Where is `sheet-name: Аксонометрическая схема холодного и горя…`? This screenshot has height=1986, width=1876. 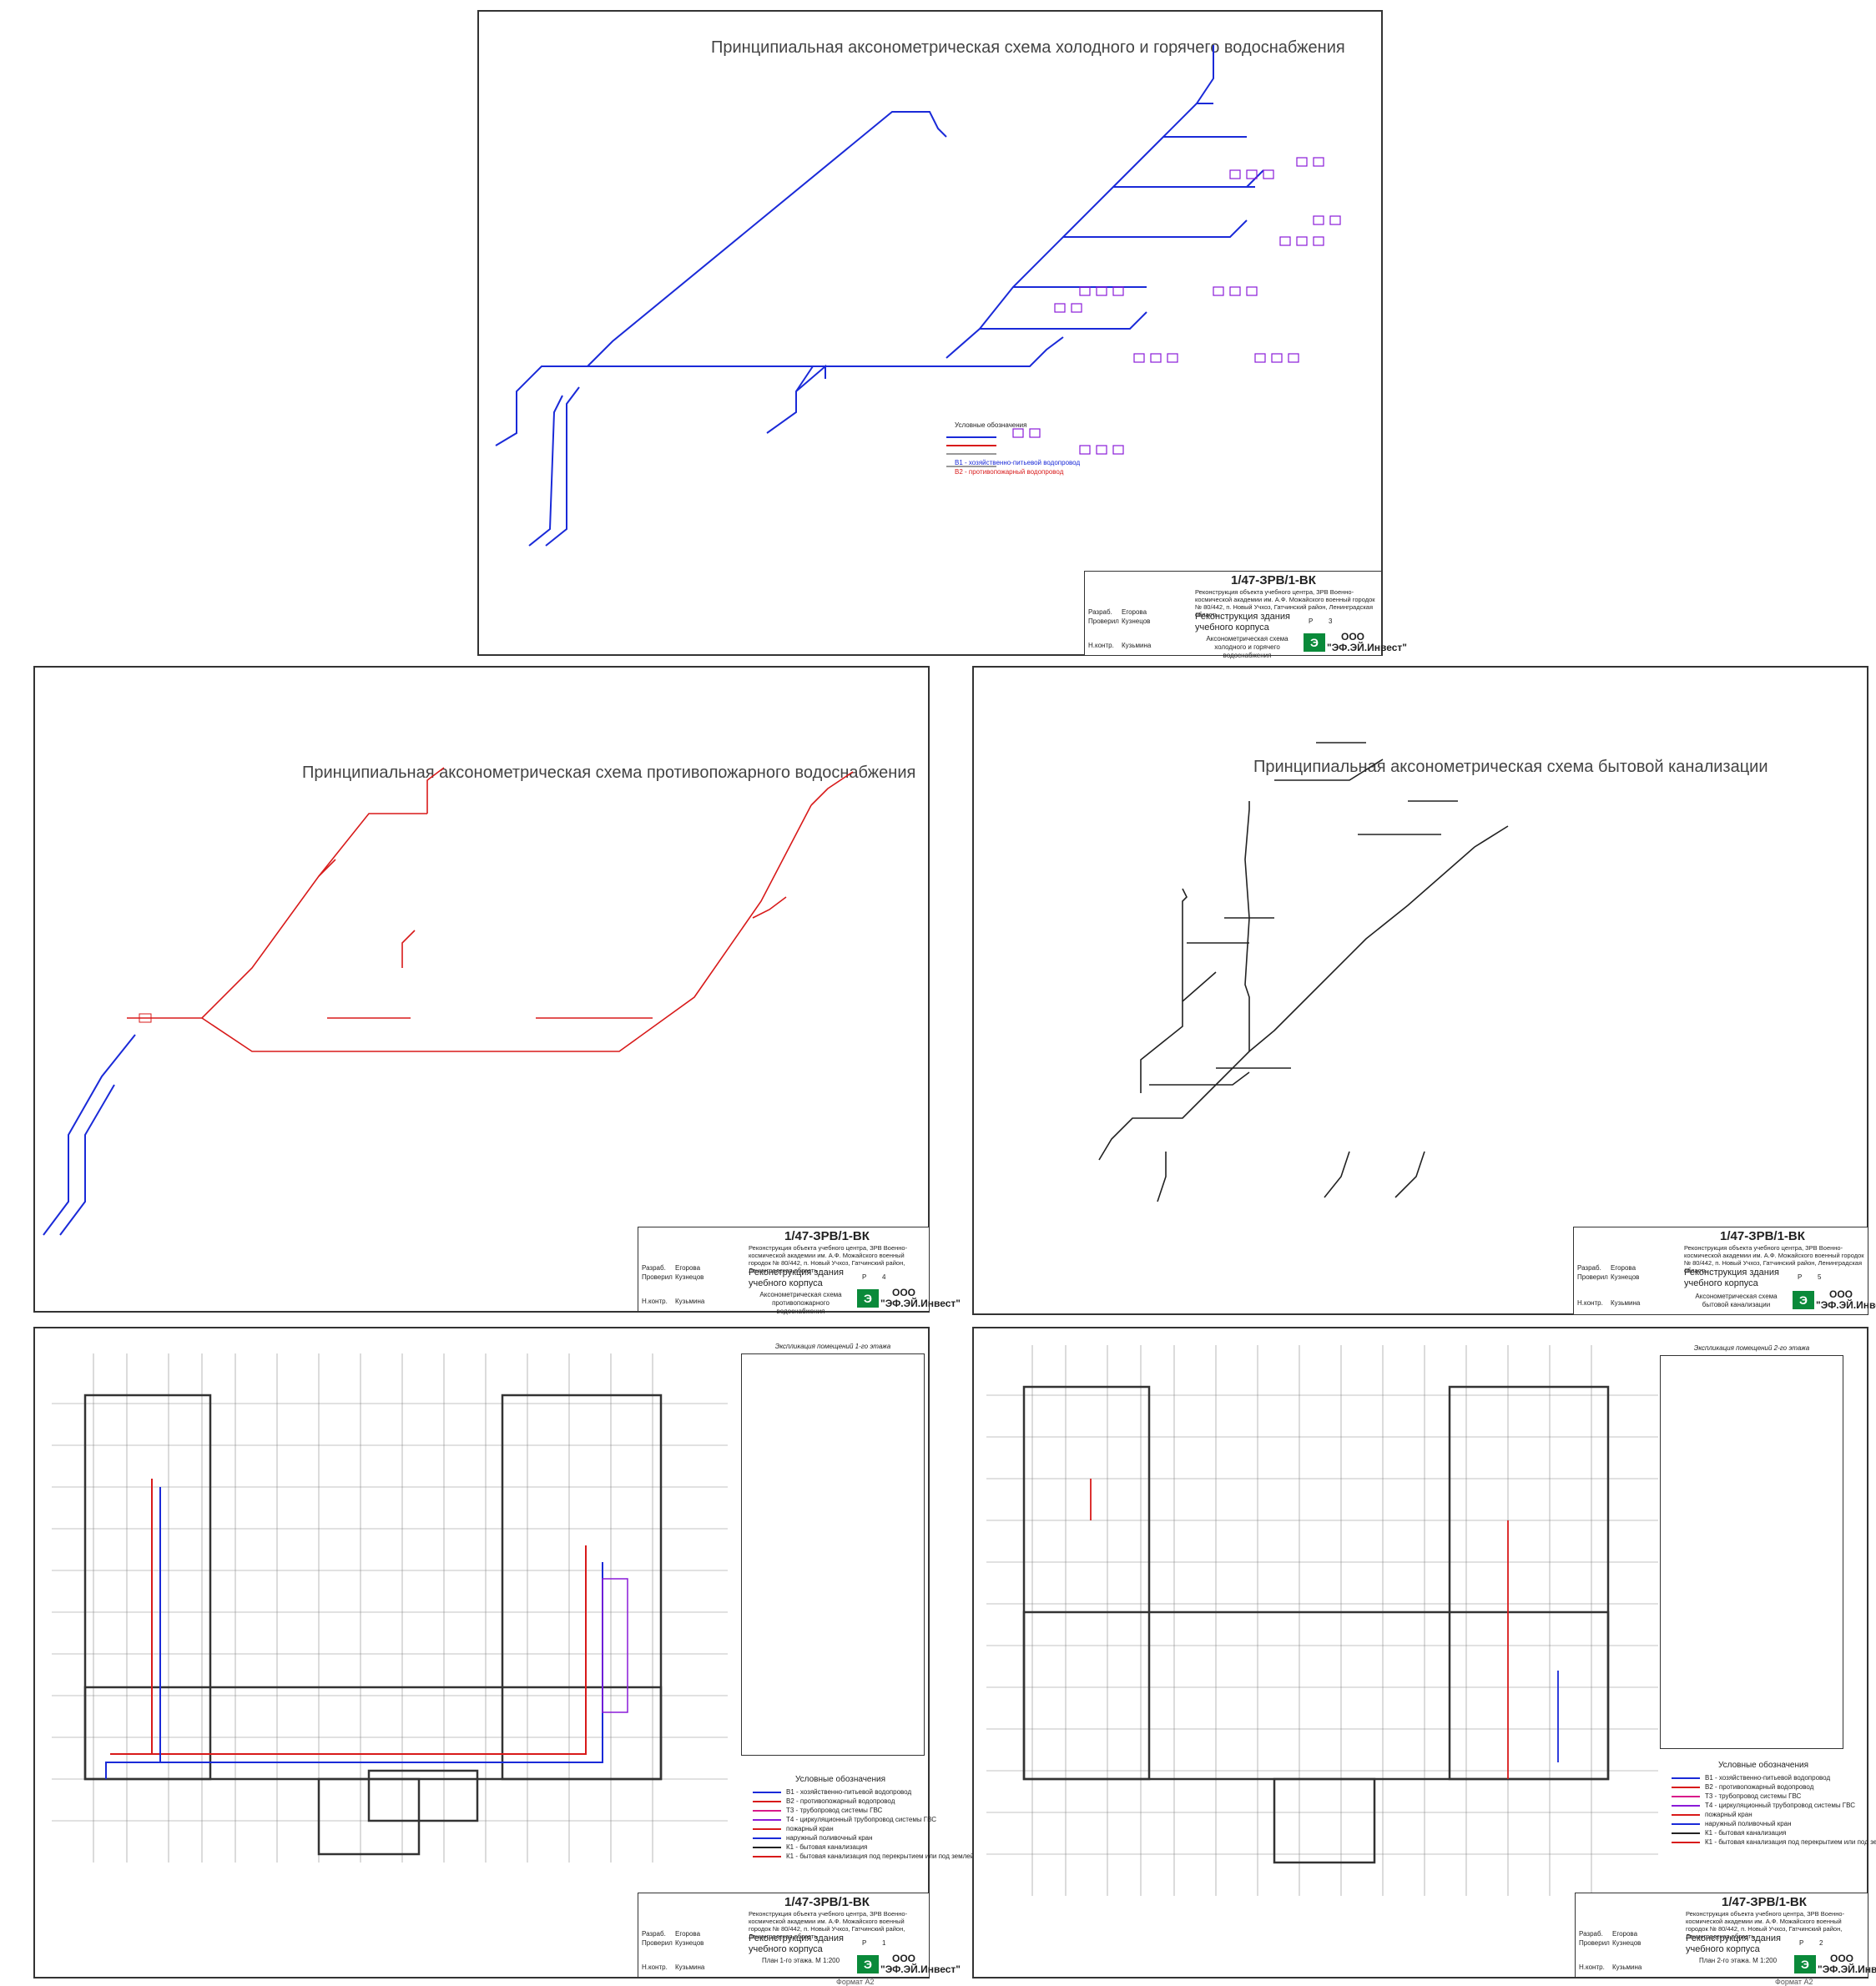
sheet-name: Аксонометрическая схема холодного и горя… is located at coordinates (1247, 647).